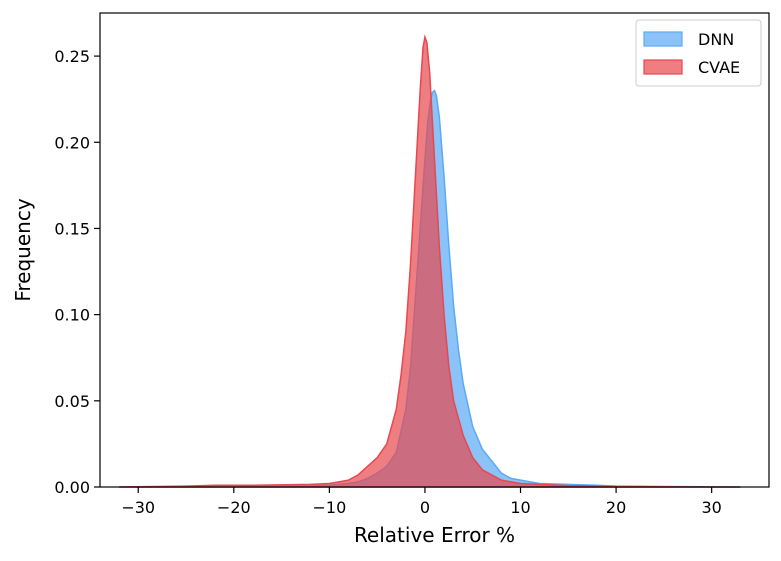  What do you see at coordinates (616, 507) in the screenshot?
I see `x-tick-label: 20` at bounding box center [616, 507].